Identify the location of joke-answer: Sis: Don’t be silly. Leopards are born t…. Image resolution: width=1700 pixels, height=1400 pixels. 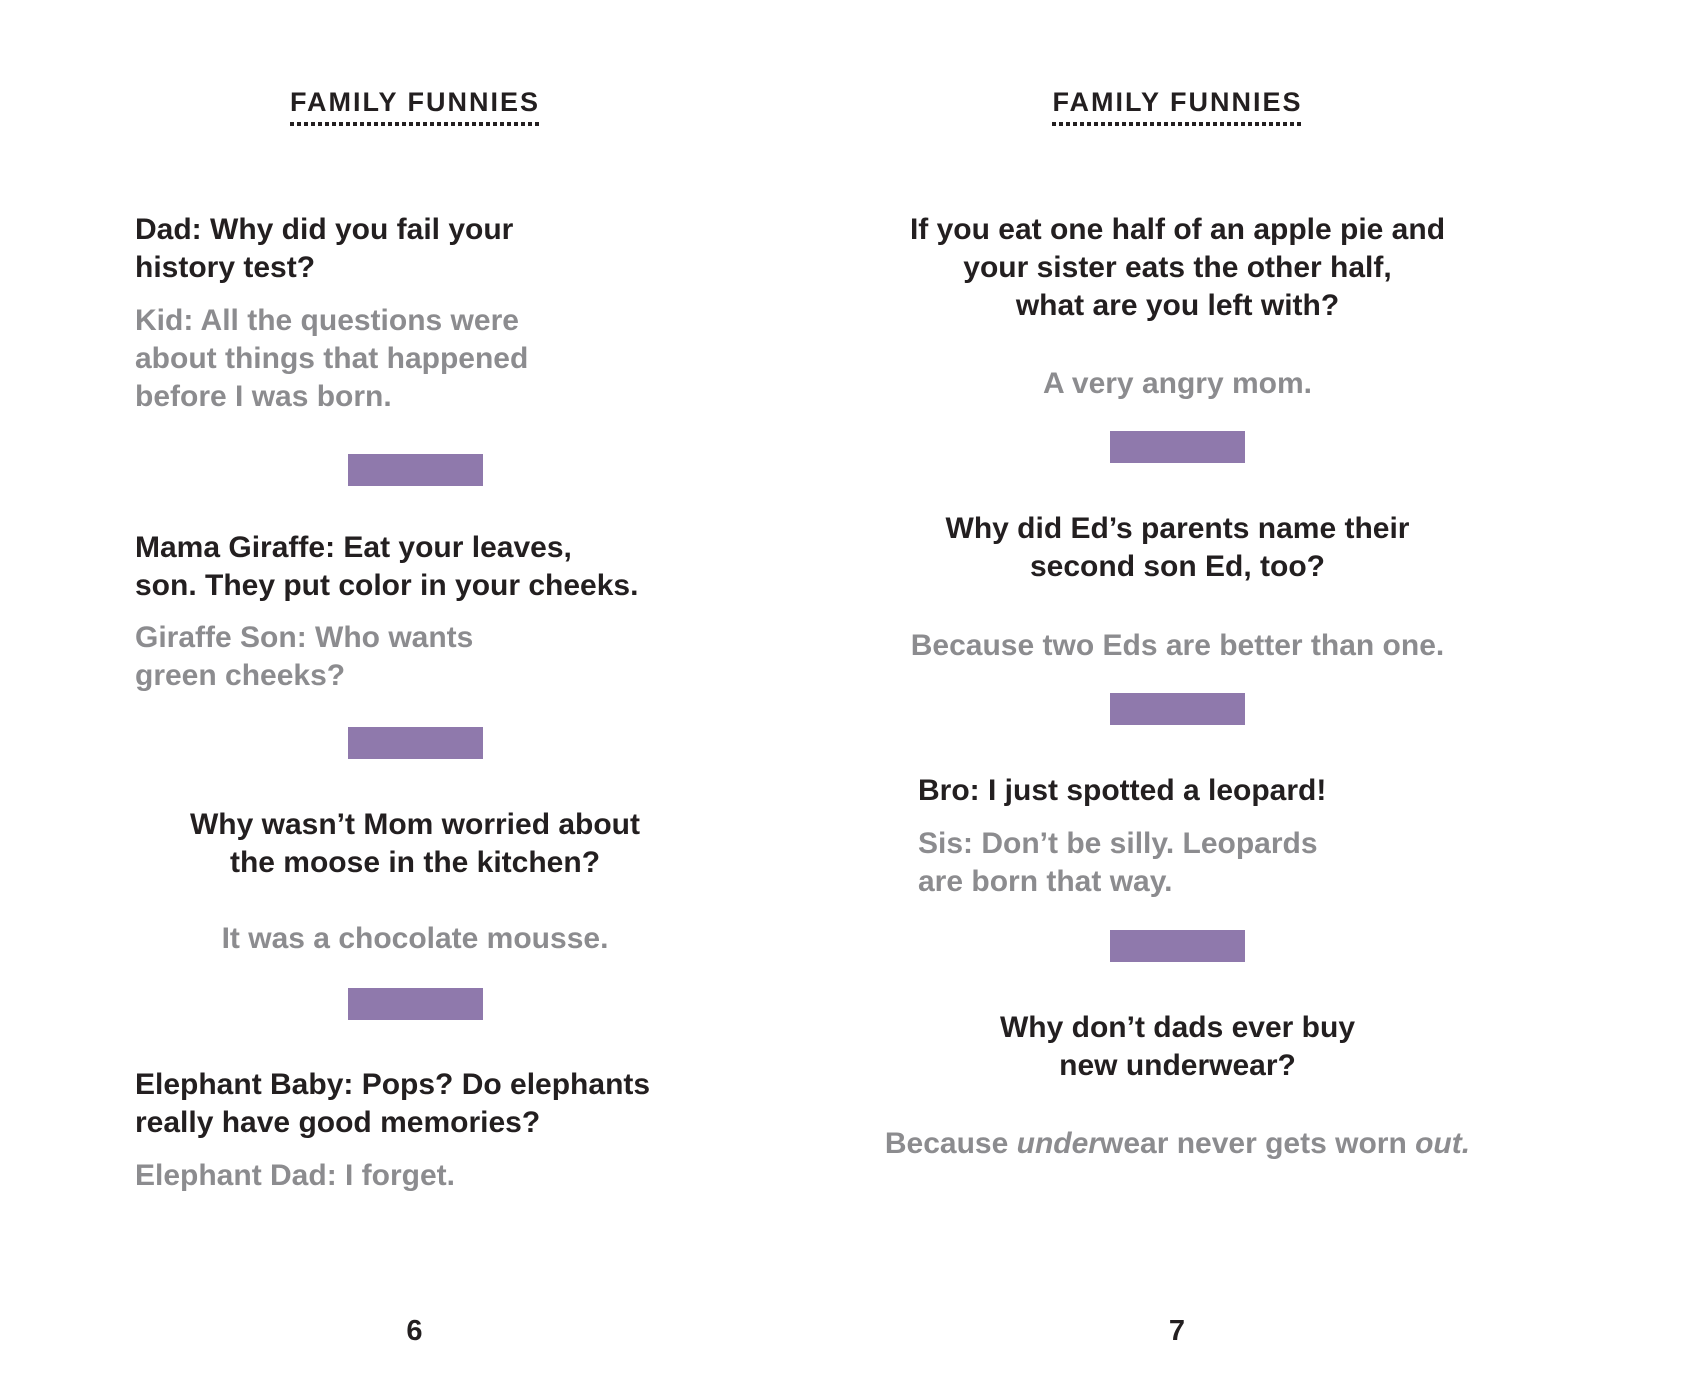
(1118, 862).